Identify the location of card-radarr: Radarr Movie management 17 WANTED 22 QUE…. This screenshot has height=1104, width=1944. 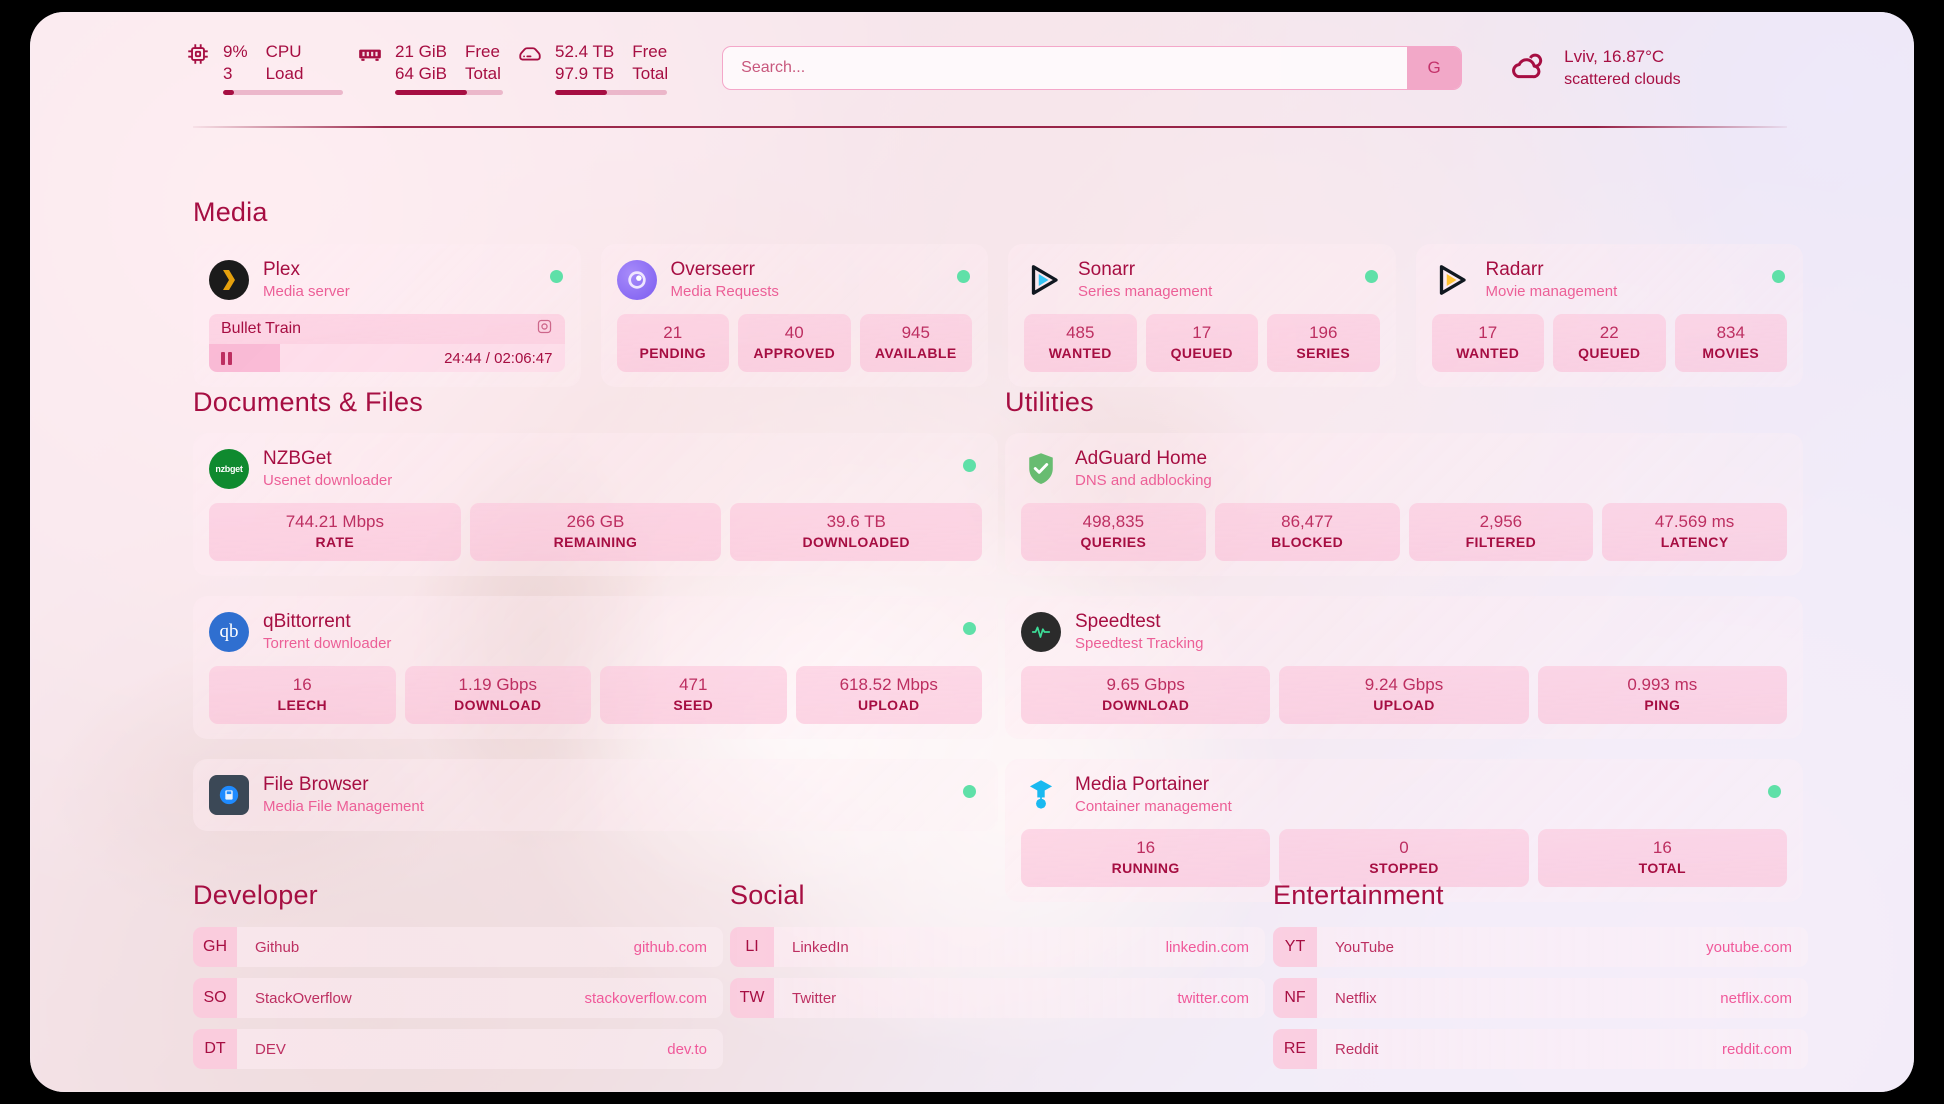
(1609, 315).